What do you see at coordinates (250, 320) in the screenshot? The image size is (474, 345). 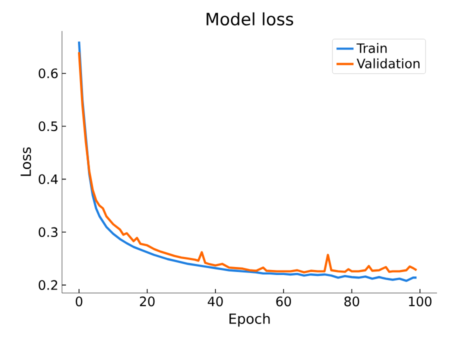 I see `x-axis-title: Epoch` at bounding box center [250, 320].